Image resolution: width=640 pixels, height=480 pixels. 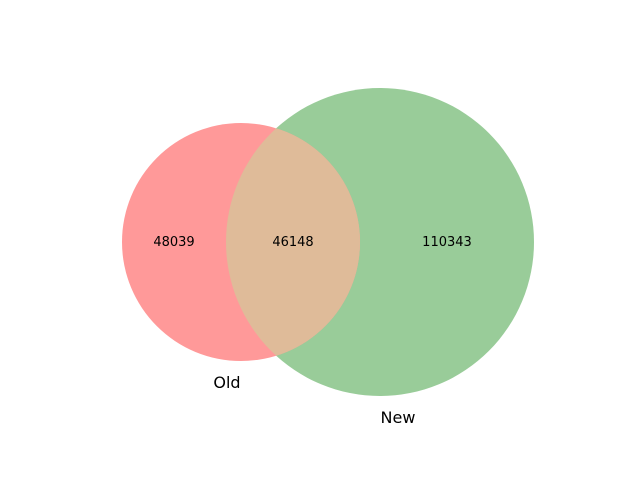 I want to click on old-set-label: Old, so click(x=226, y=382).